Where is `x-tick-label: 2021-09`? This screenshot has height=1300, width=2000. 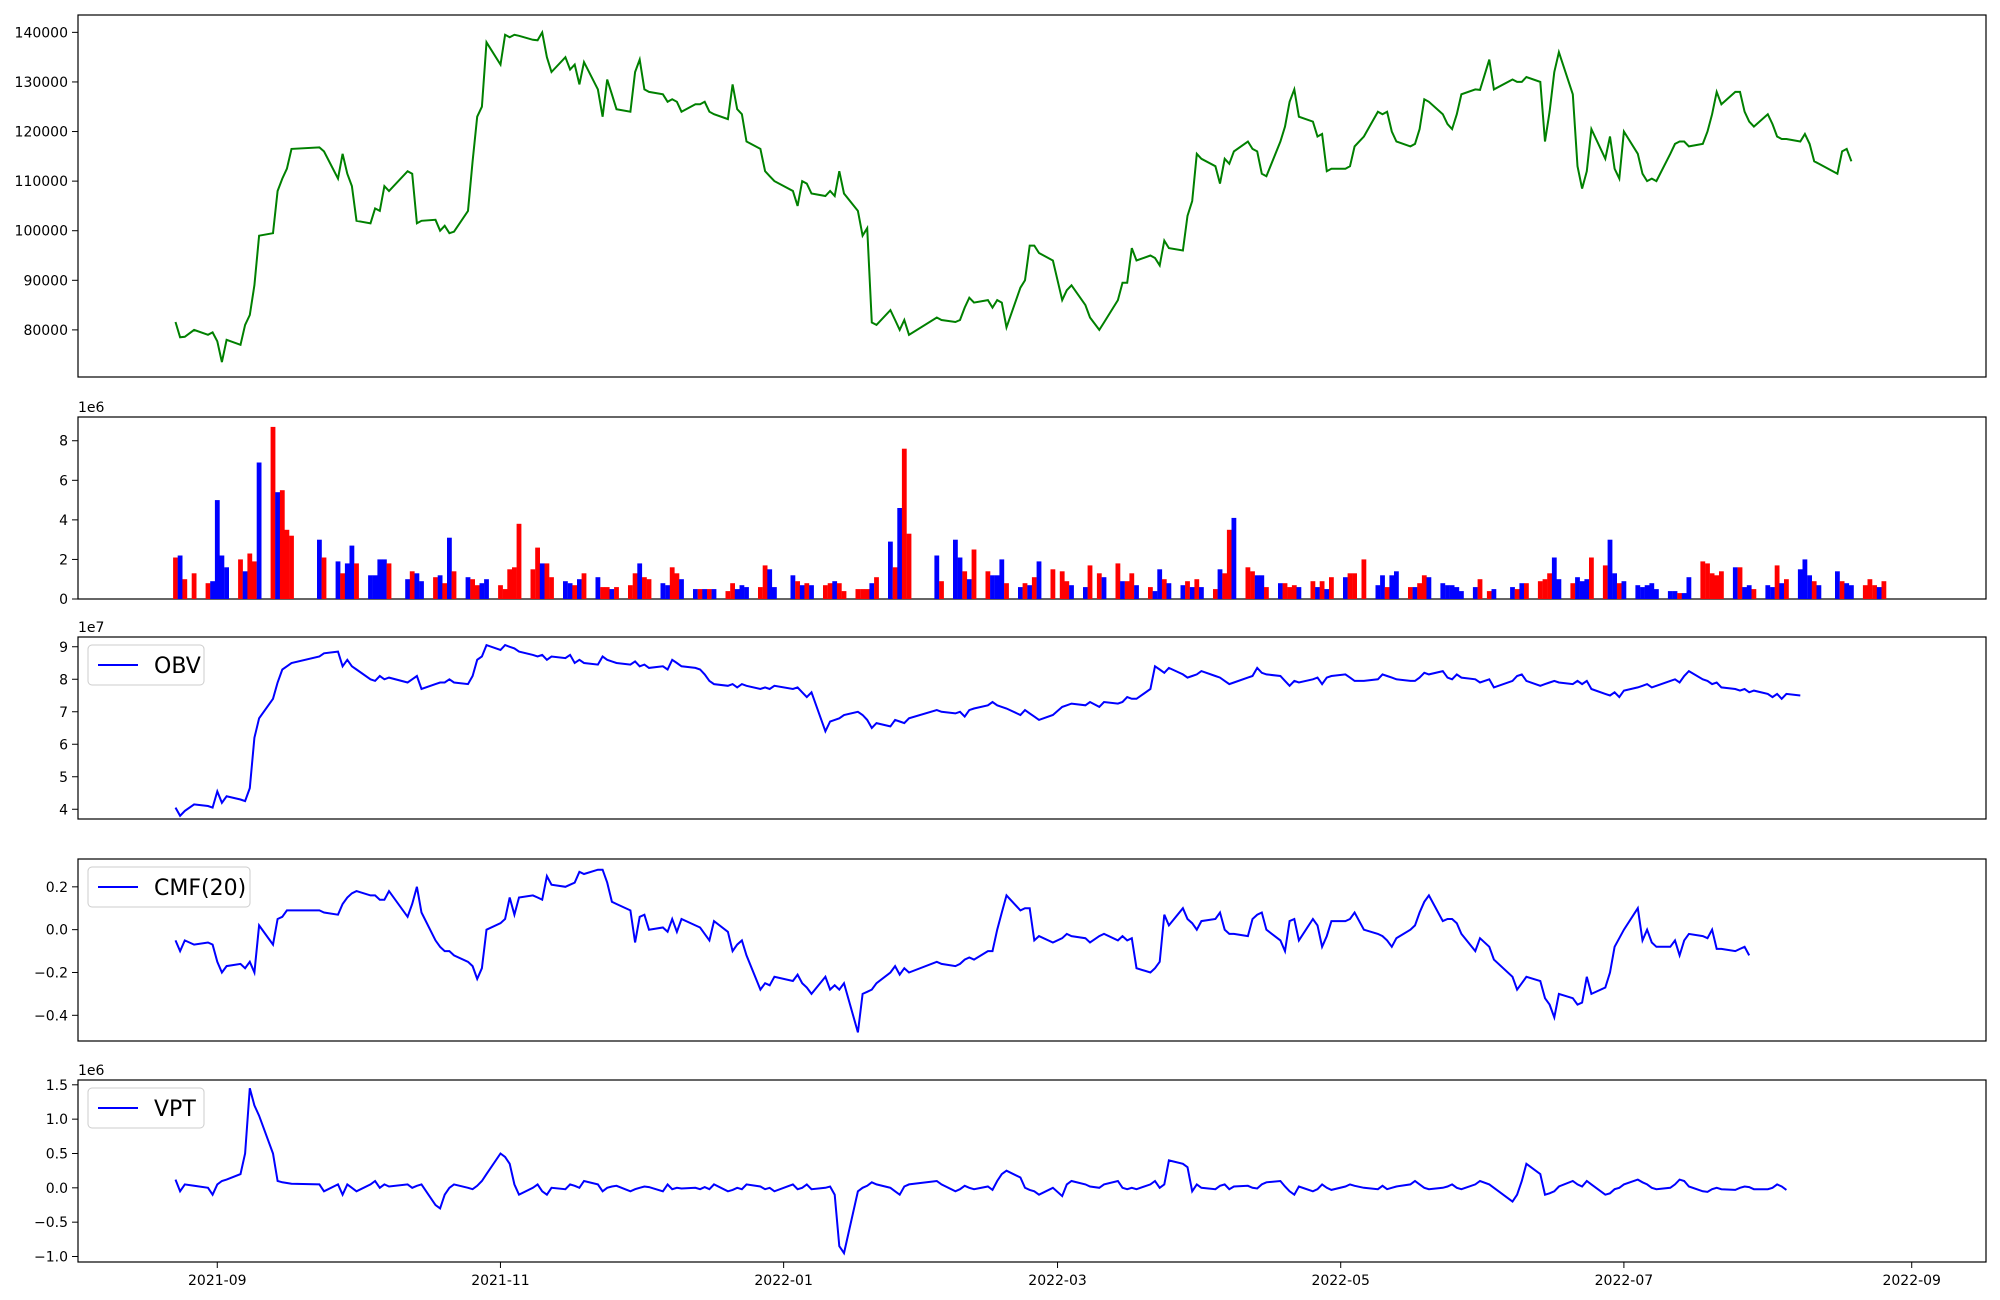
x-tick-label: 2021-09 is located at coordinates (217, 1281).